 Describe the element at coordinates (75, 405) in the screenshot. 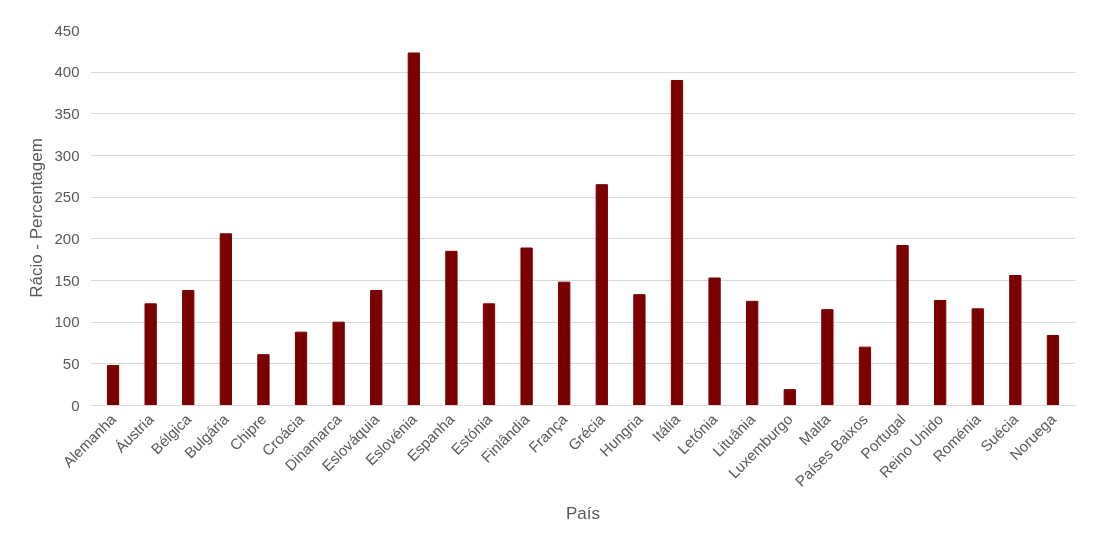

I see `y-tick-label: 0` at that location.